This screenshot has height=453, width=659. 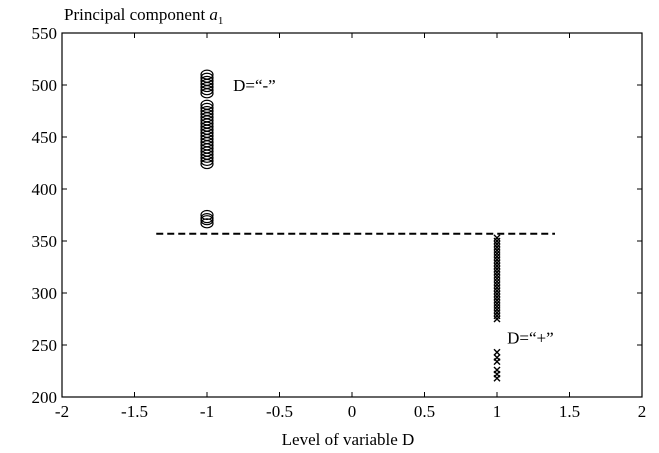 What do you see at coordinates (45, 241) in the screenshot?
I see `y-tick-label: 350` at bounding box center [45, 241].